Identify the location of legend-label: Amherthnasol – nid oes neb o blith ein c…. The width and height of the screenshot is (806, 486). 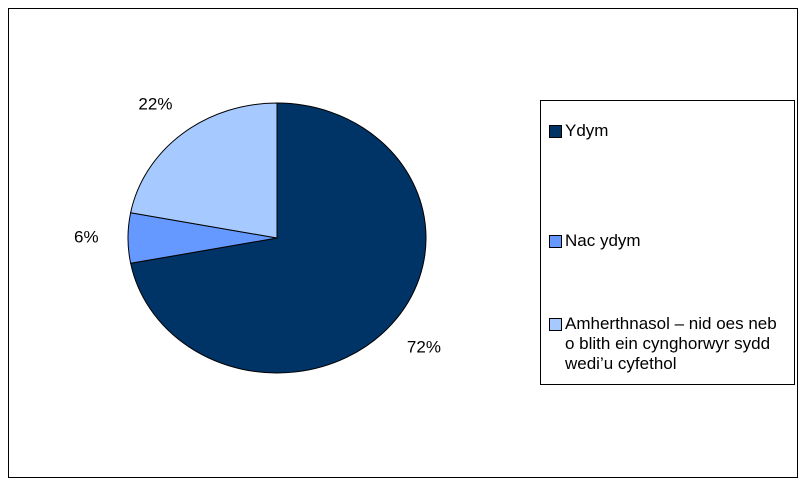
(671, 343).